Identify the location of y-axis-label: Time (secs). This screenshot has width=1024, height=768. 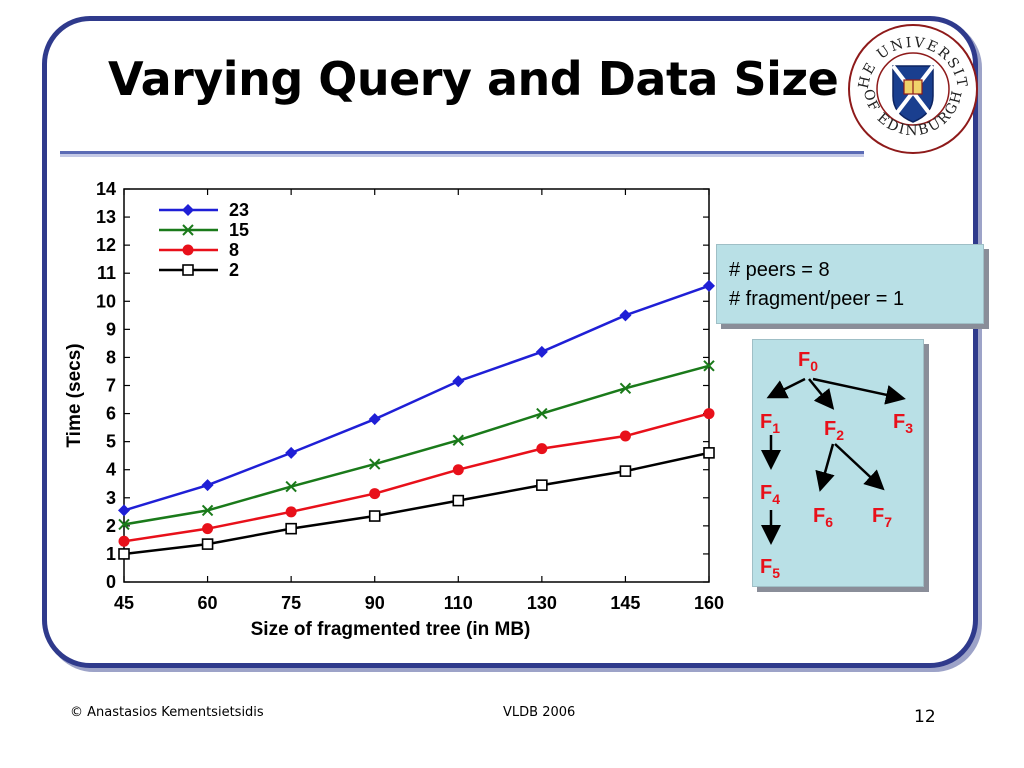
(74, 395).